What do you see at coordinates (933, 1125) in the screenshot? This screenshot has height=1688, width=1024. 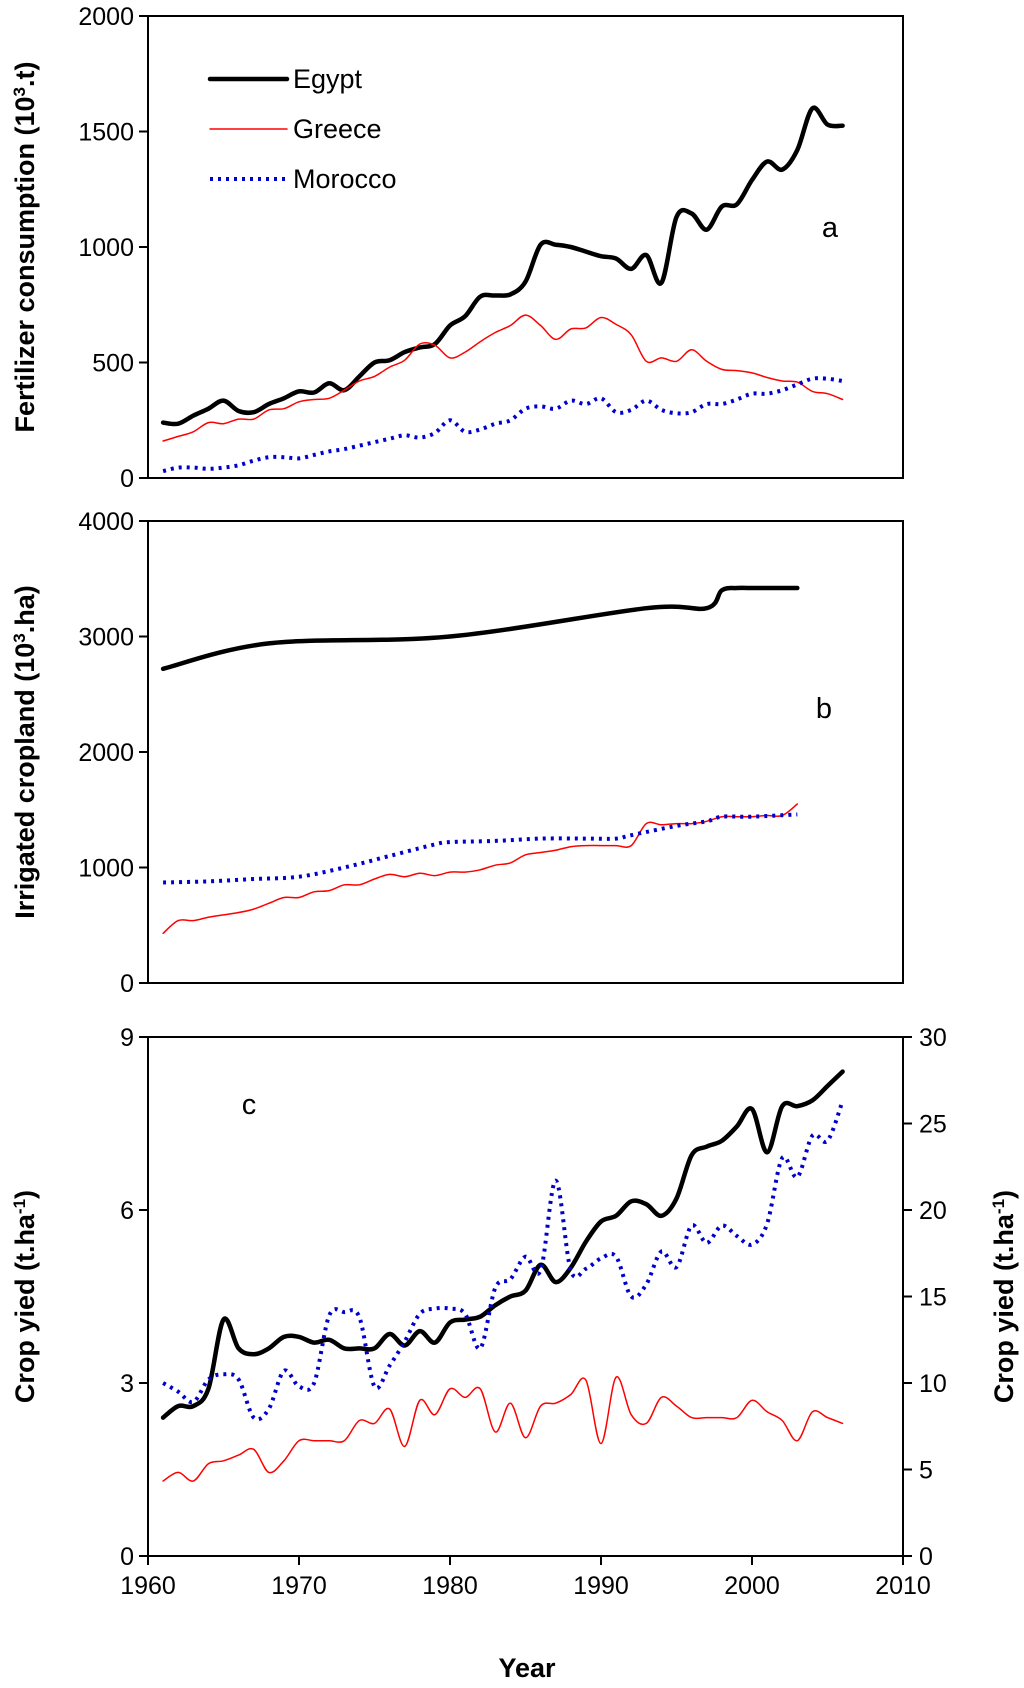 I see `y-right-tick-label: 25` at bounding box center [933, 1125].